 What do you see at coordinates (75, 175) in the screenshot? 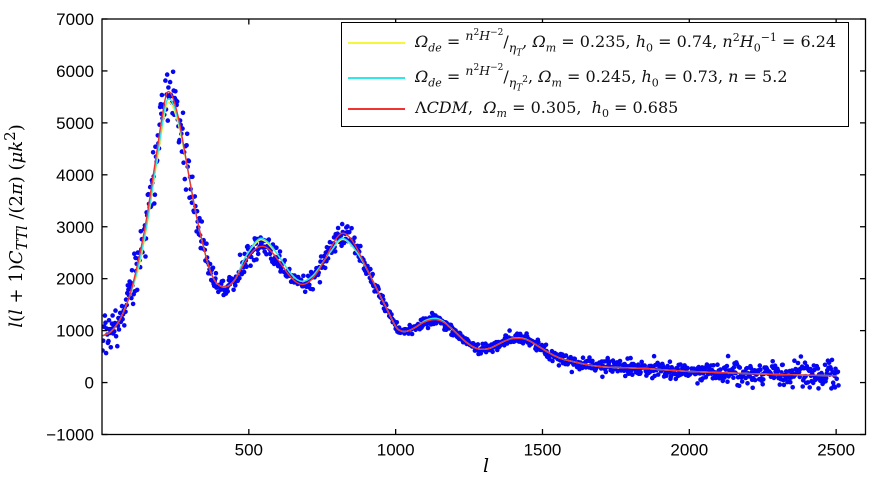
I see `y-tick-label: 4000` at bounding box center [75, 175].